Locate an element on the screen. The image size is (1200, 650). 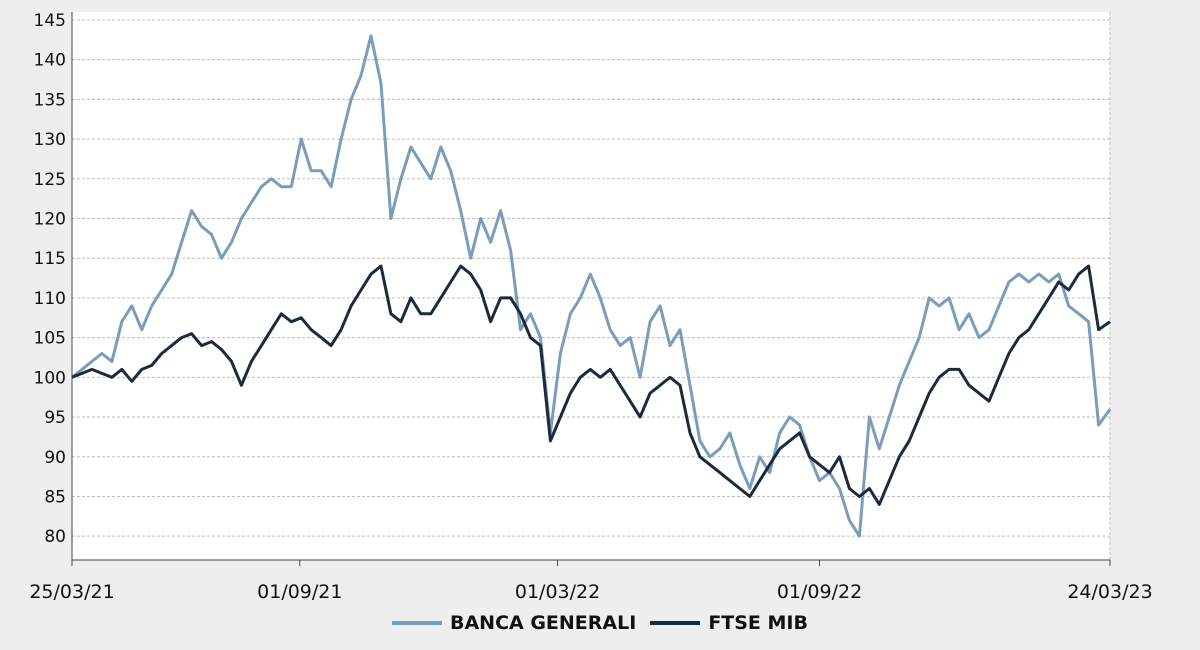
legend-swatch-banca-generali is located at coordinates (416, 623).